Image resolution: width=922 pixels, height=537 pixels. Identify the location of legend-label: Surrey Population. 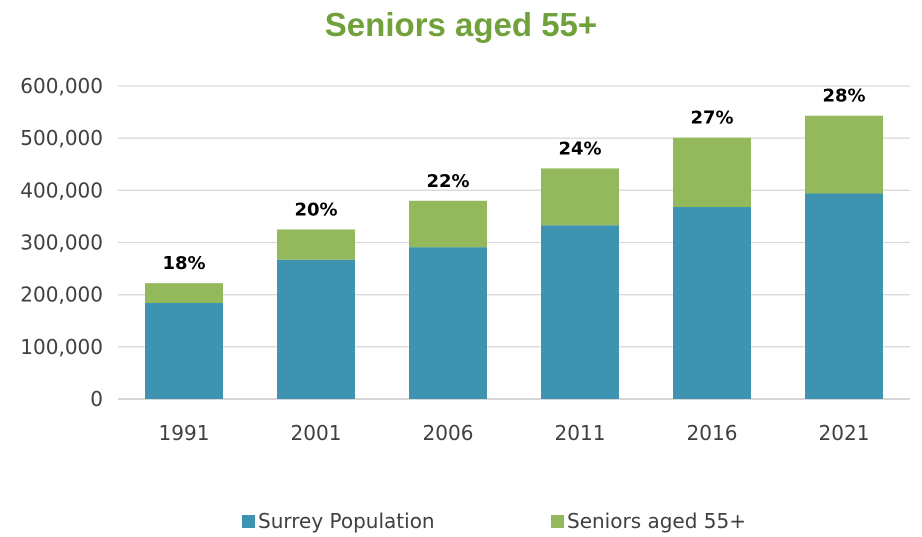
(346, 521).